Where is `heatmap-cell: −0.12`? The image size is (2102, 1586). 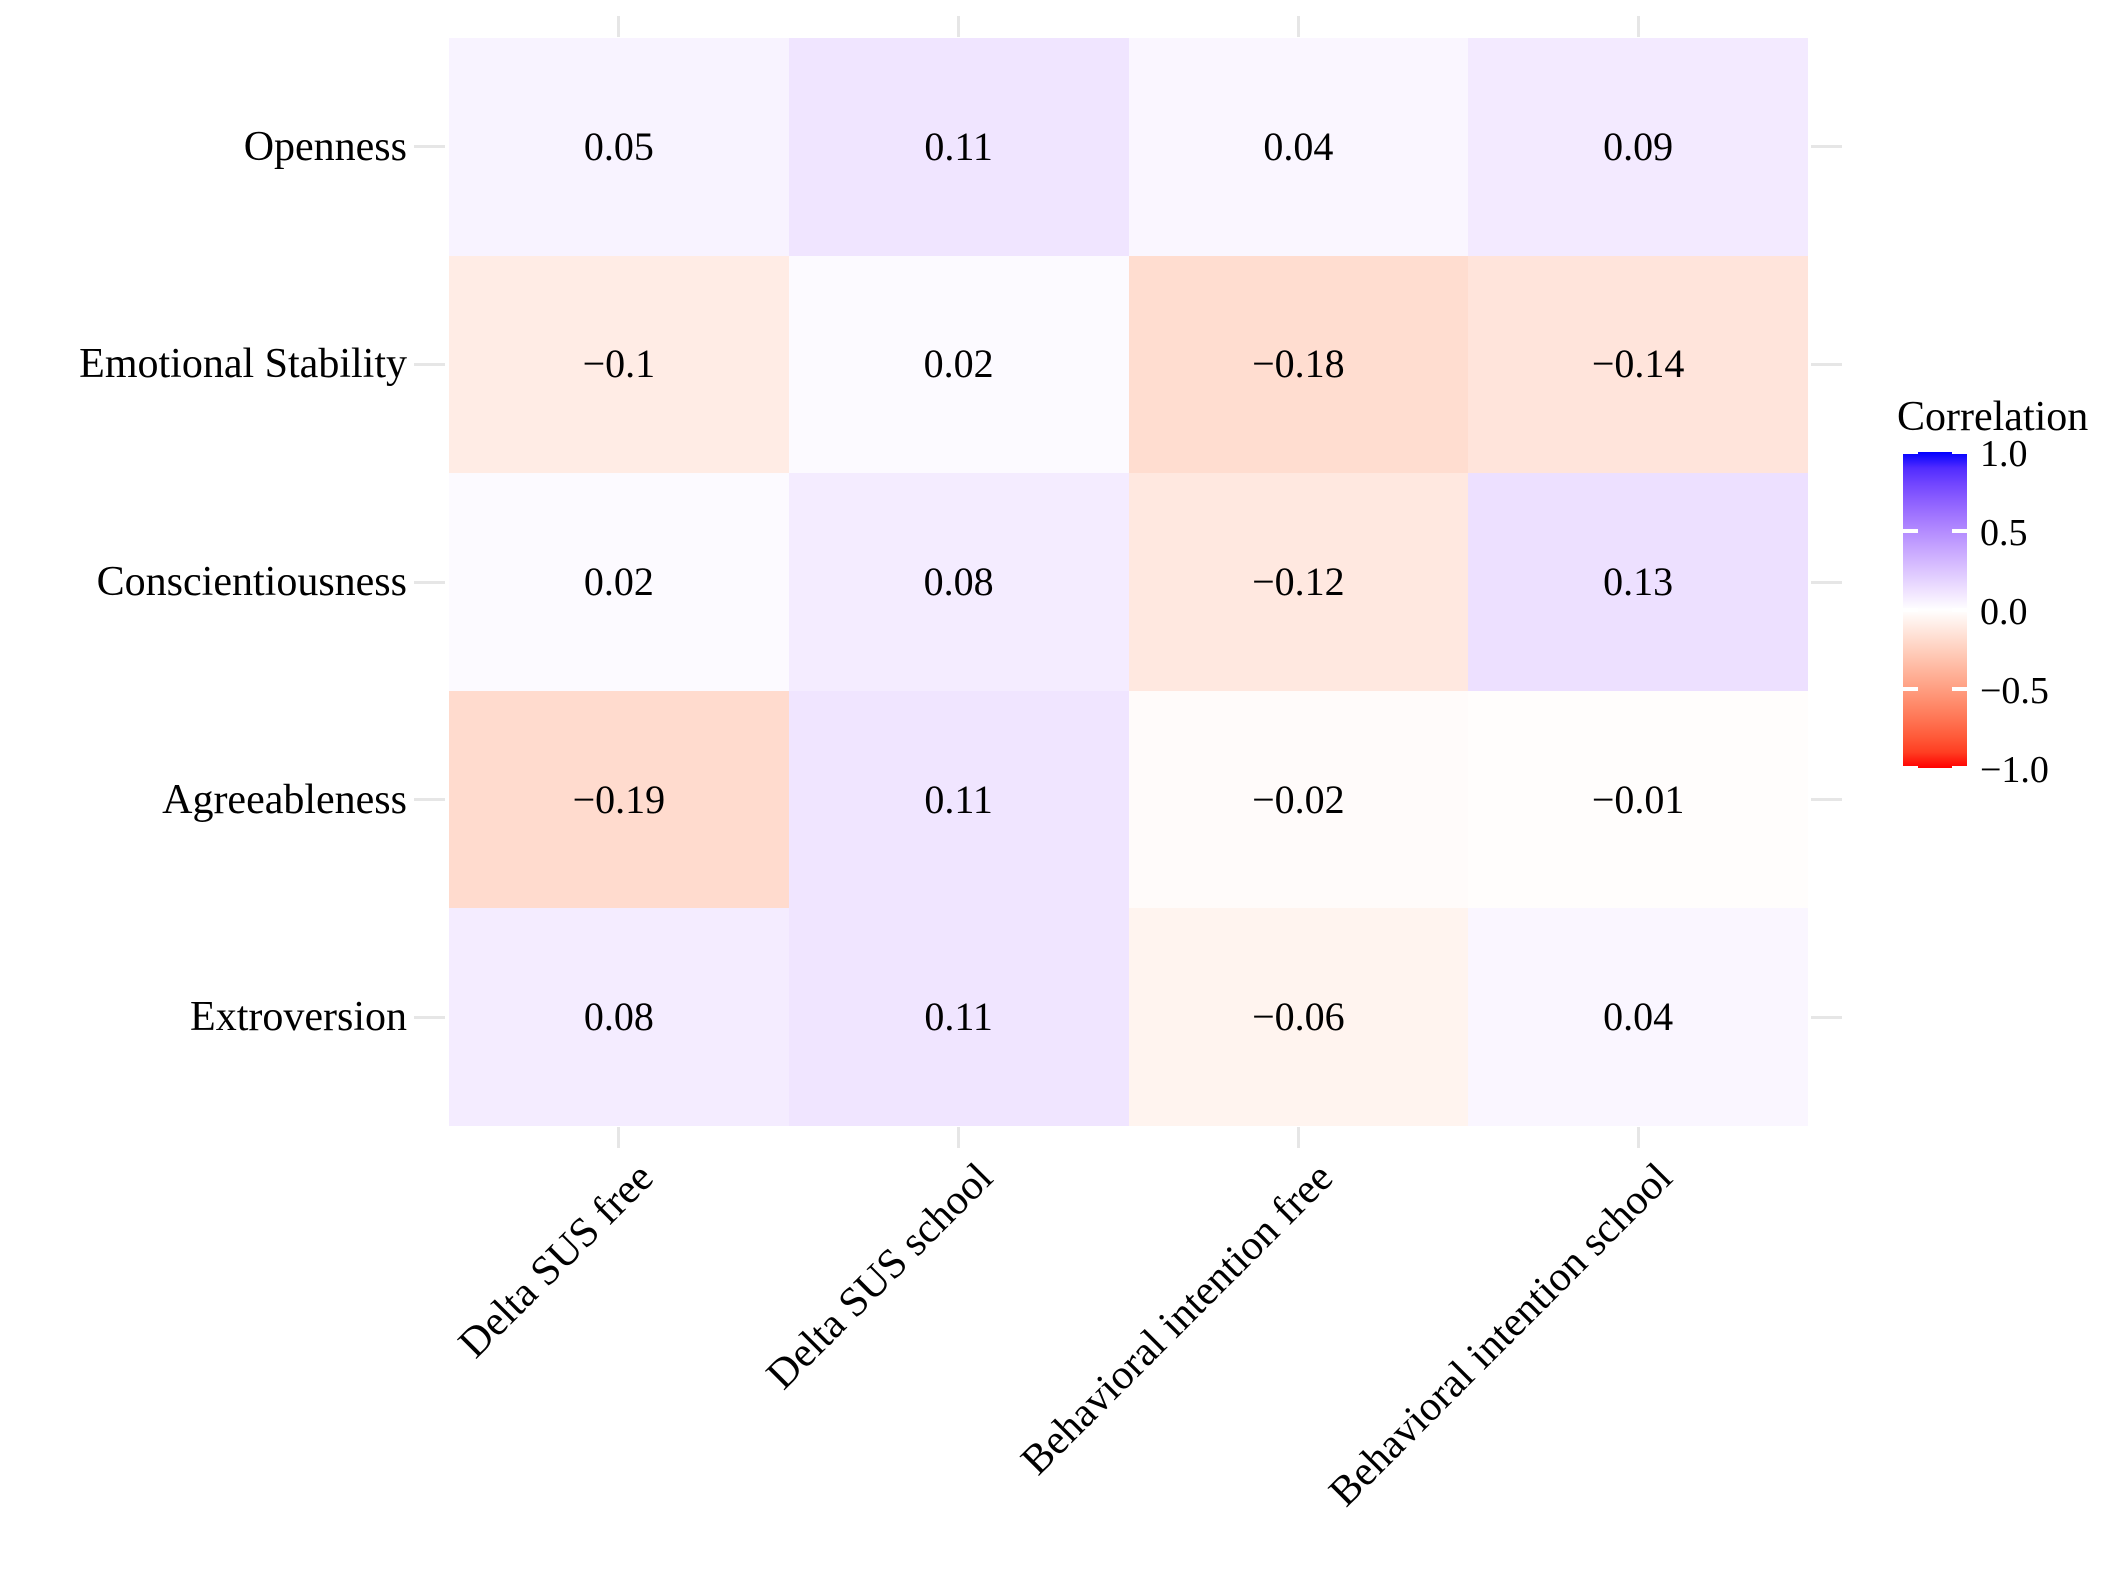 heatmap-cell: −0.12 is located at coordinates (1298, 582).